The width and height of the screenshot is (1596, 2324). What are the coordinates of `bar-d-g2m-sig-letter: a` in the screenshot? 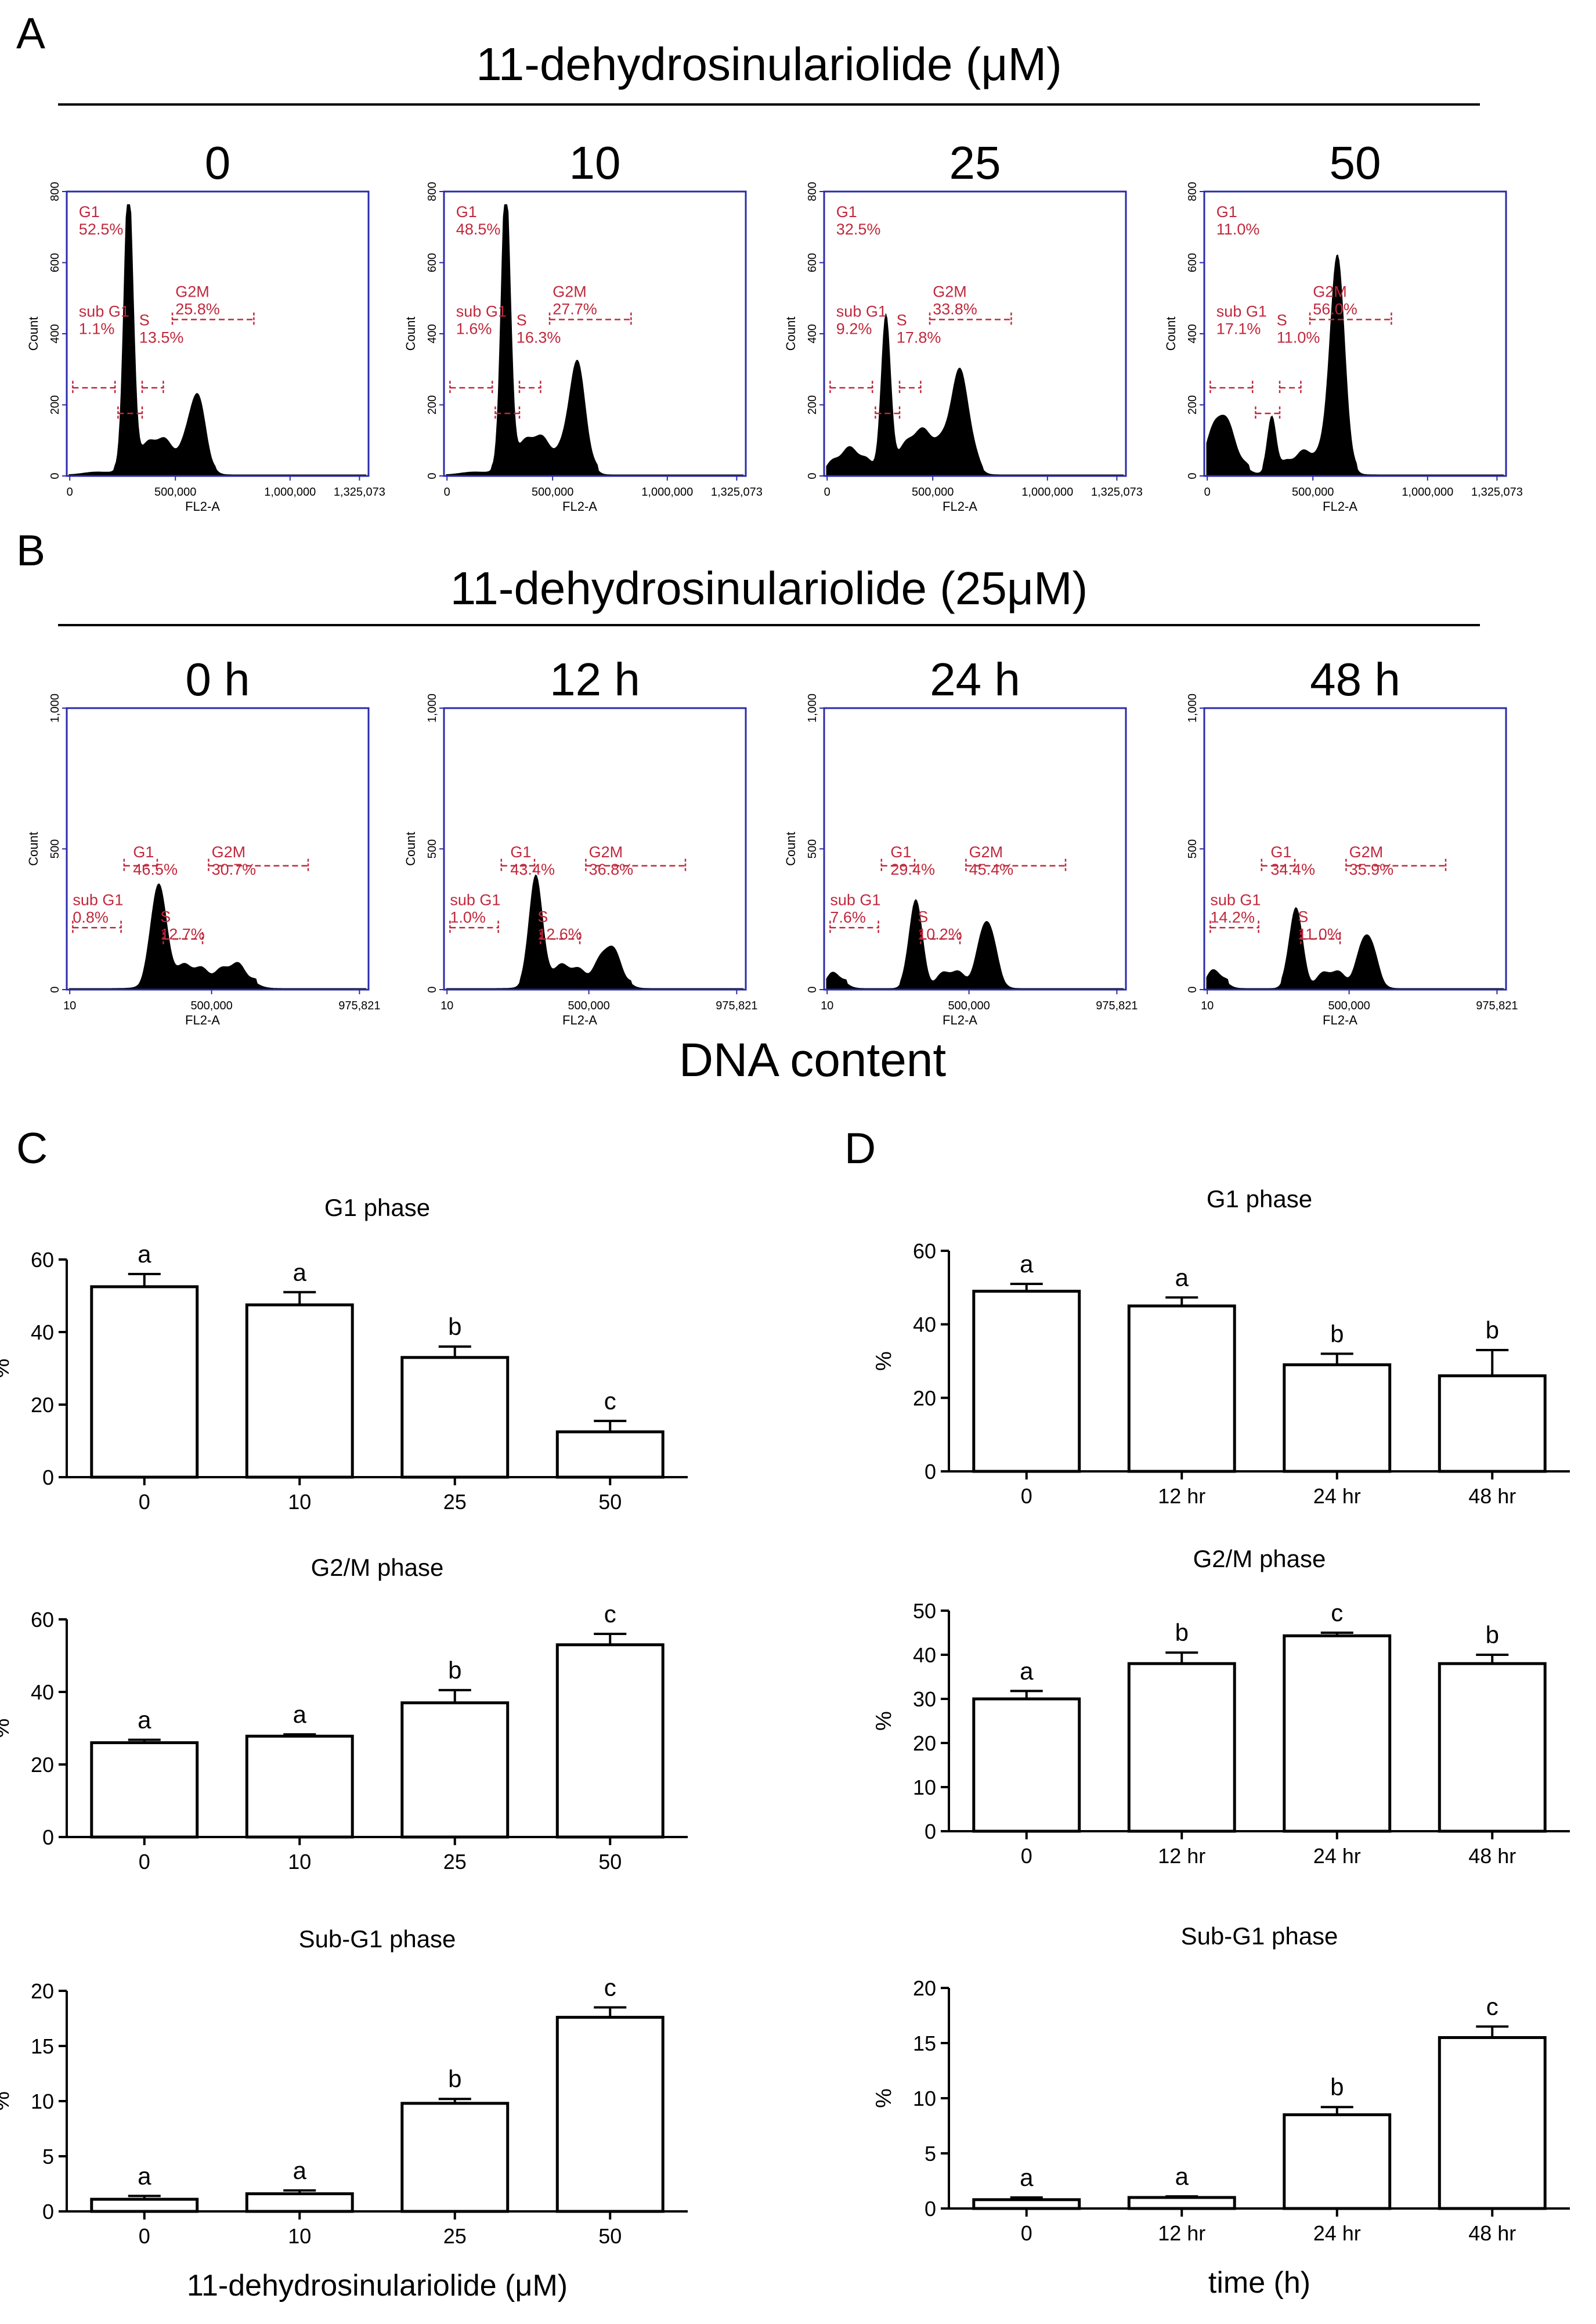 It's located at (1027, 1671).